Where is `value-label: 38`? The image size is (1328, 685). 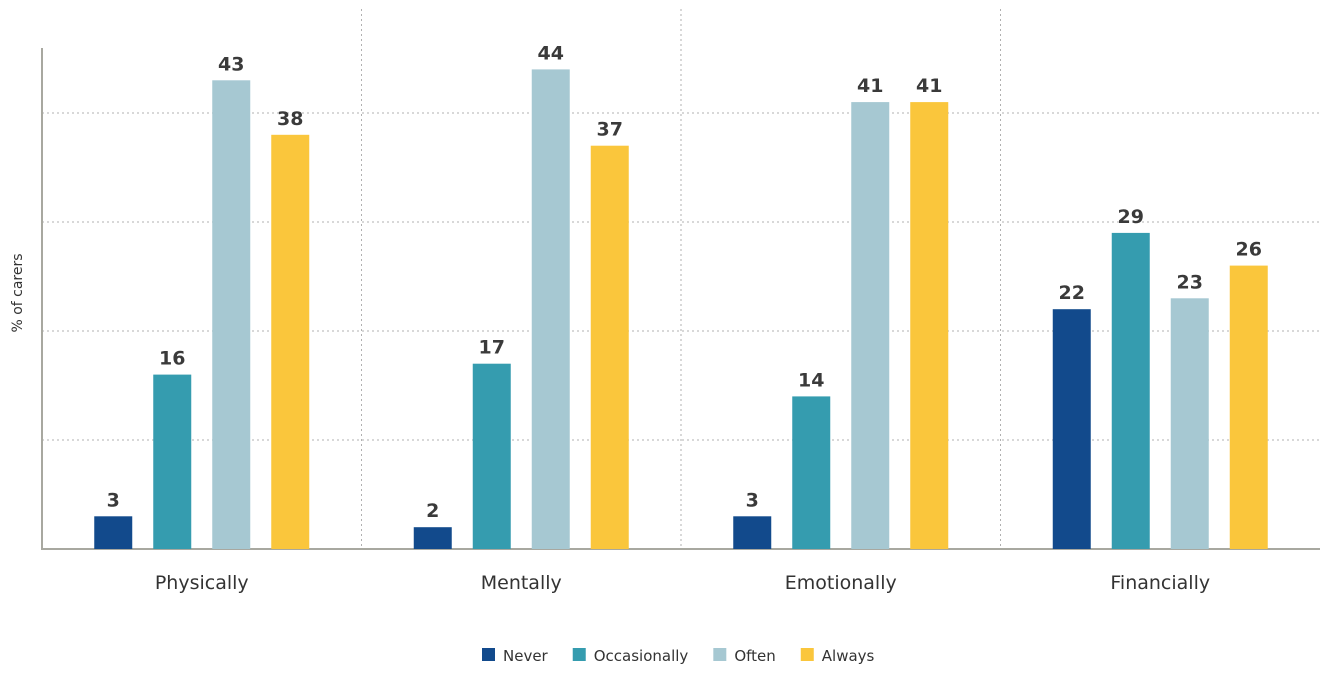 value-label: 38 is located at coordinates (290, 119).